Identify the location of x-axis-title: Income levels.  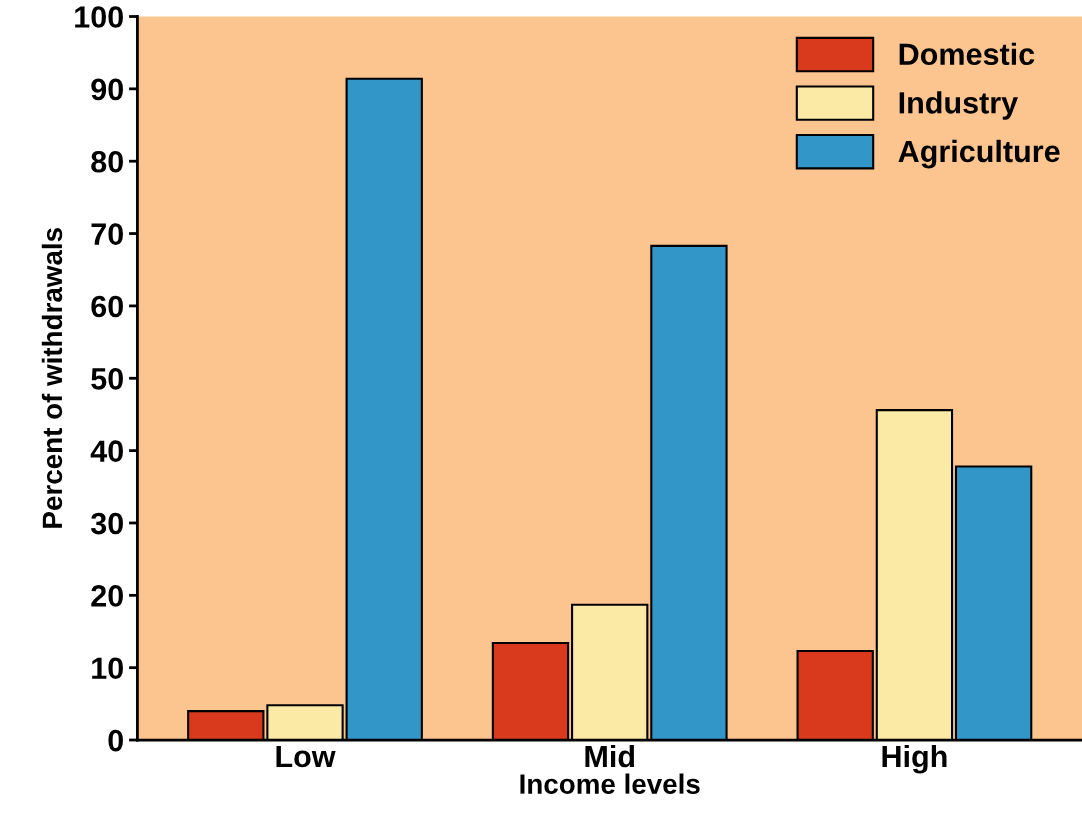
(610, 783).